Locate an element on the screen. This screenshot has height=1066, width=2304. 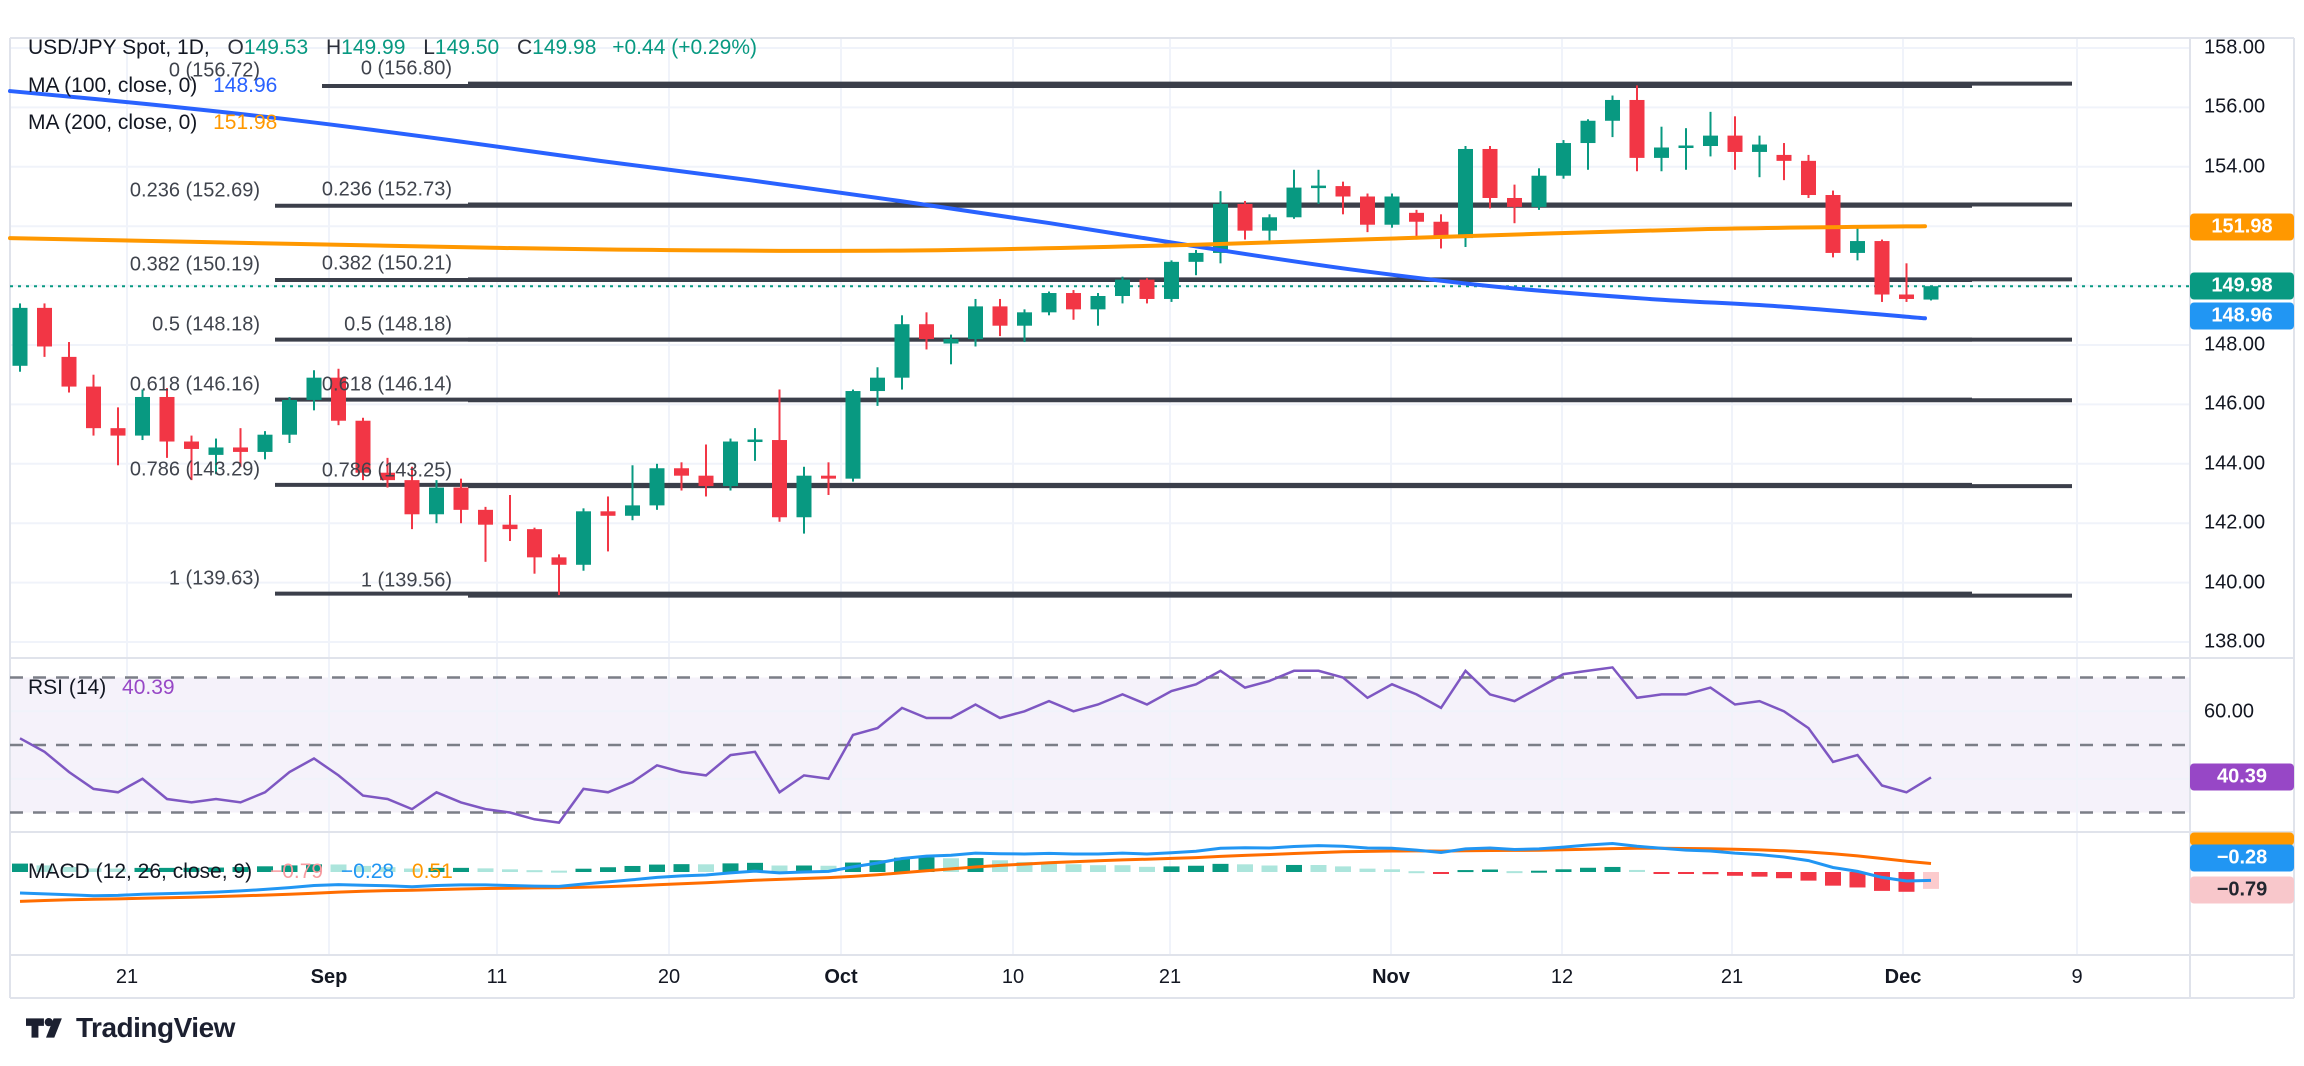
fib-label-set2: 0.5 (148.18) is located at coordinates (398, 324).